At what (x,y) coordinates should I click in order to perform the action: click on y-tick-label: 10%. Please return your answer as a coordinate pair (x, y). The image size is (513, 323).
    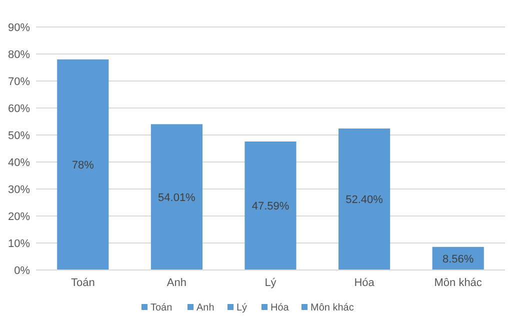
    Looking at the image, I should click on (19, 244).